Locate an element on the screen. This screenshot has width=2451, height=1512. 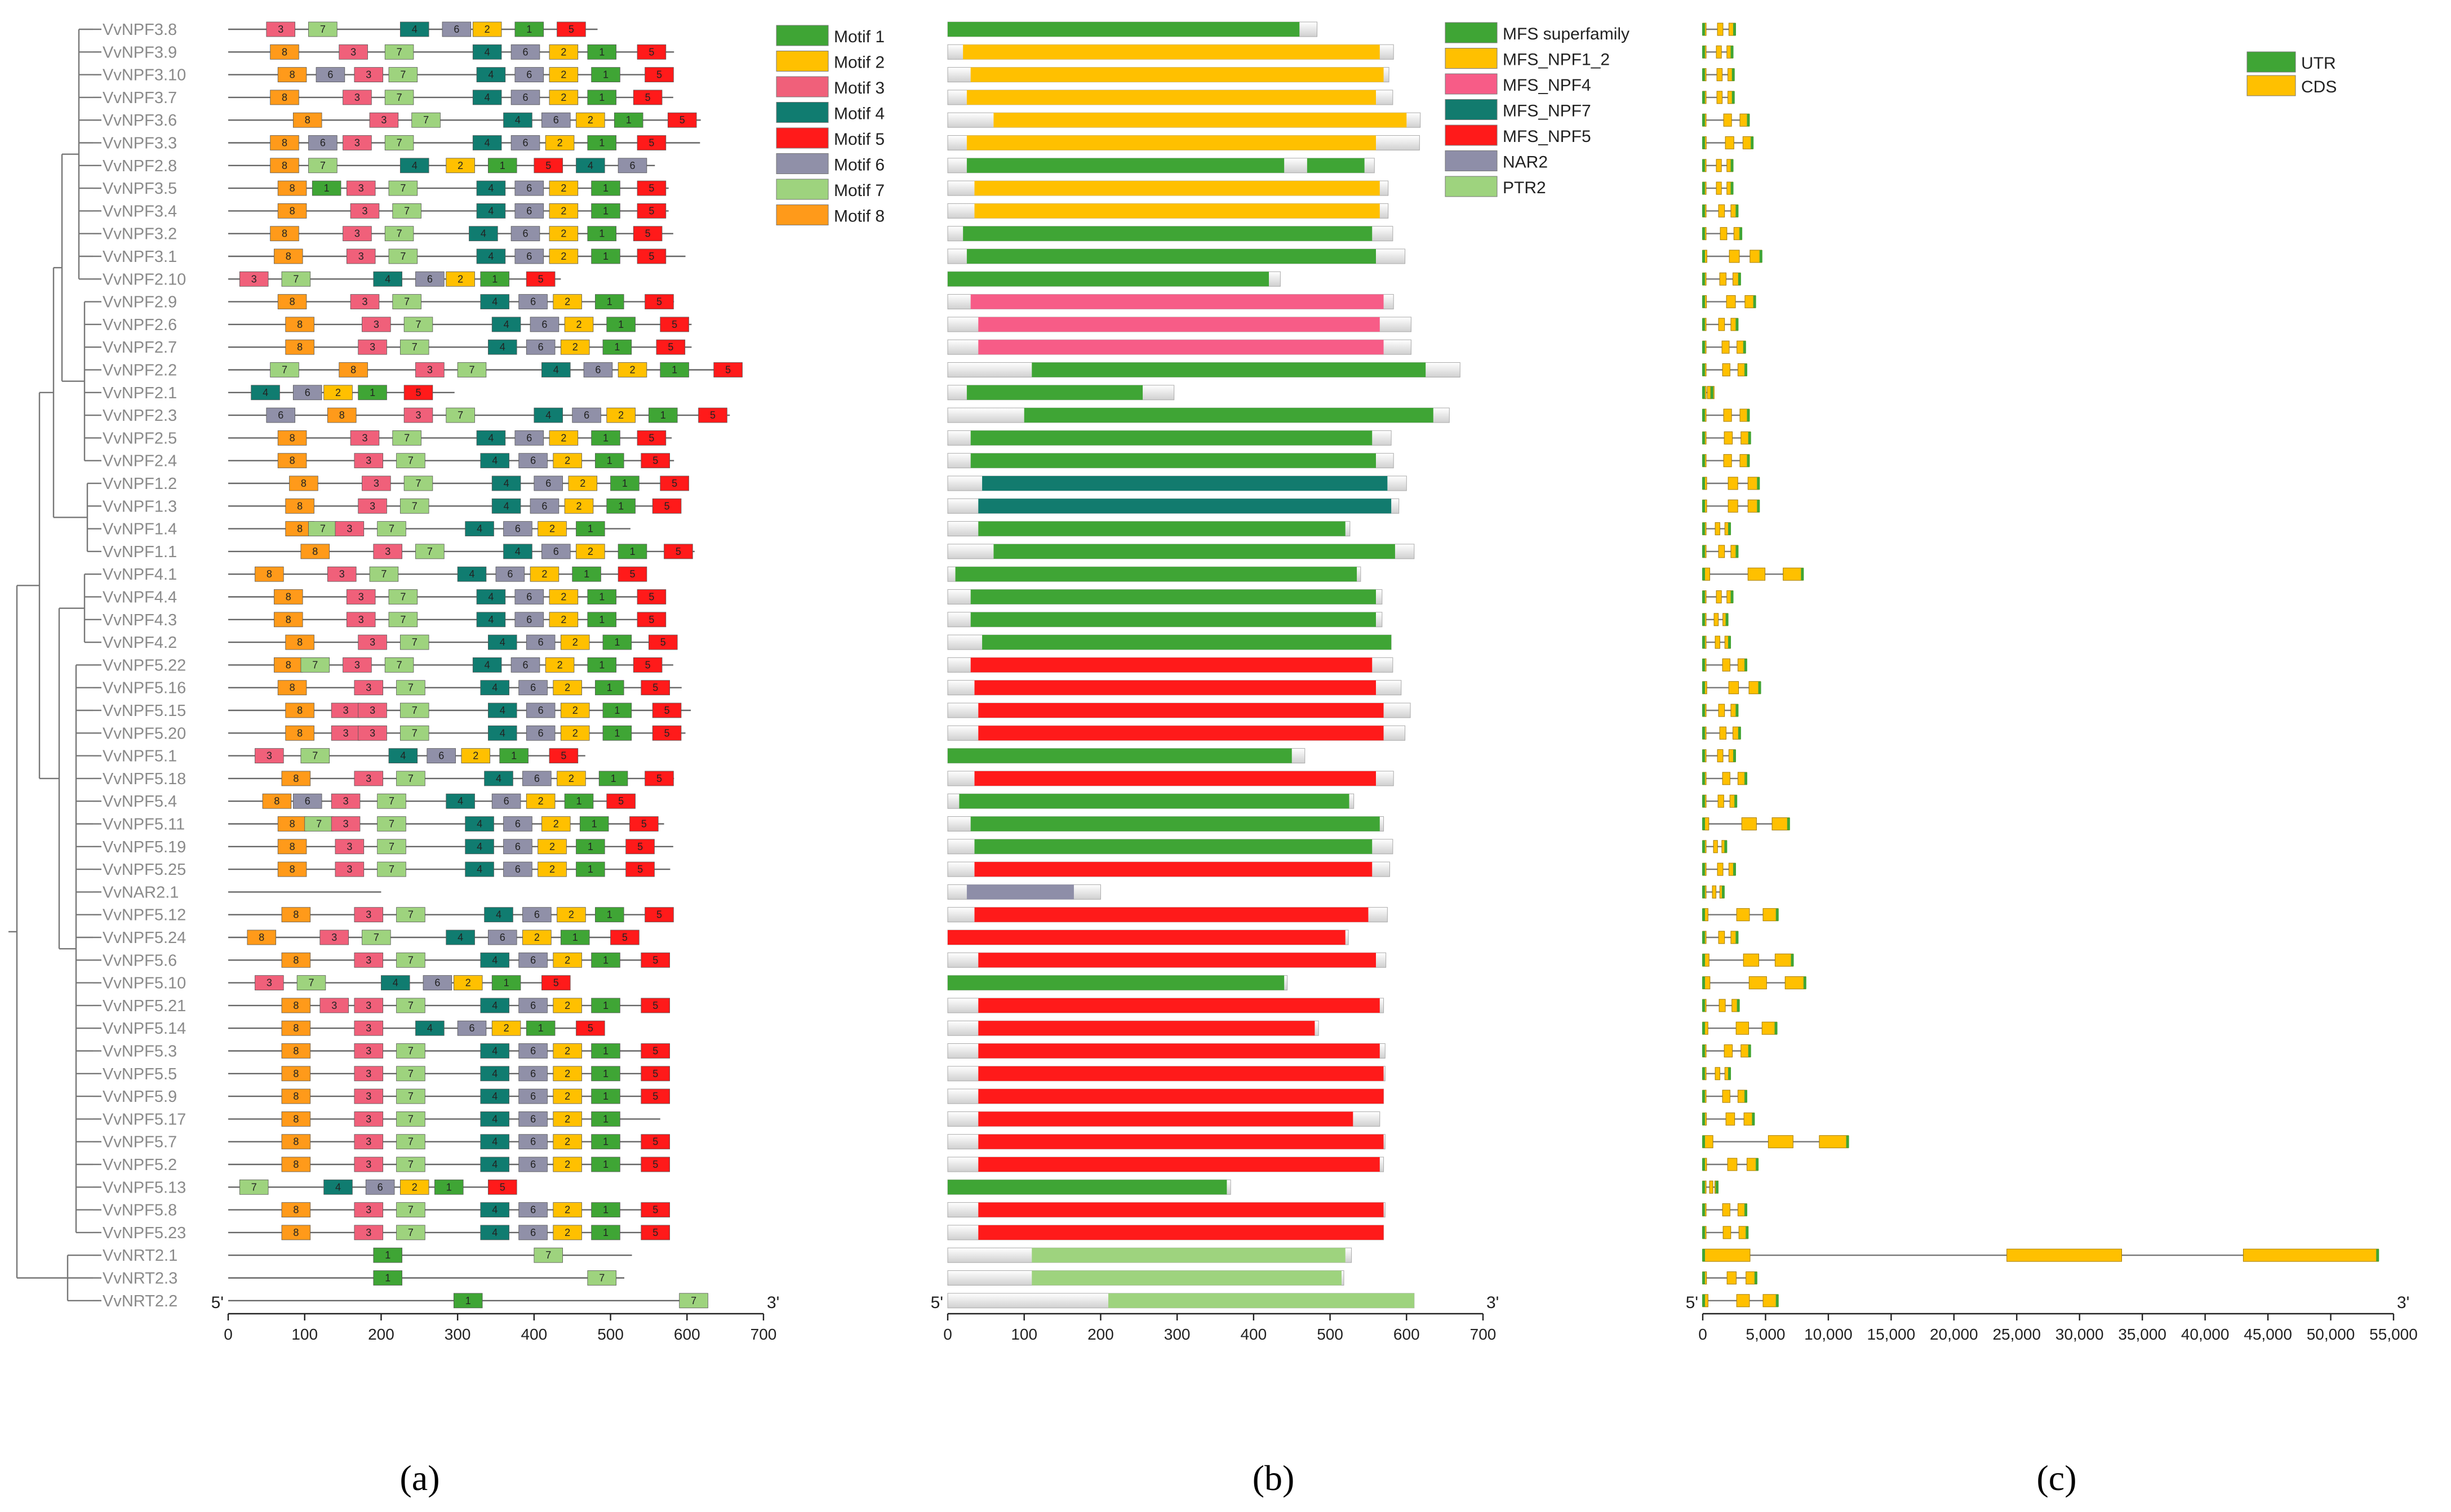
motif-number: 8 is located at coordinates (300, 347).